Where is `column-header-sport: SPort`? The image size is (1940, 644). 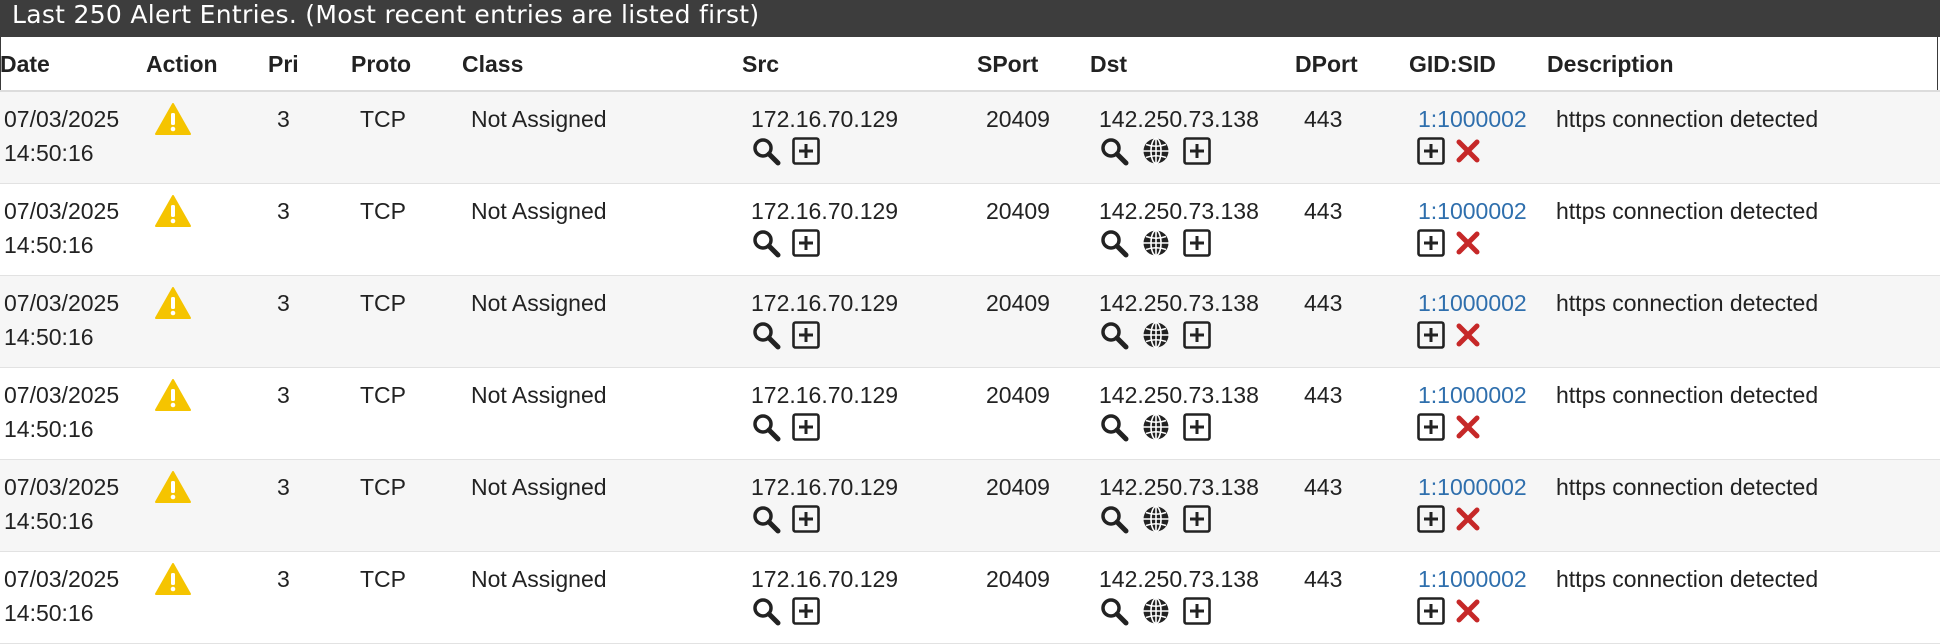 column-header-sport: SPort is located at coordinates (1008, 64).